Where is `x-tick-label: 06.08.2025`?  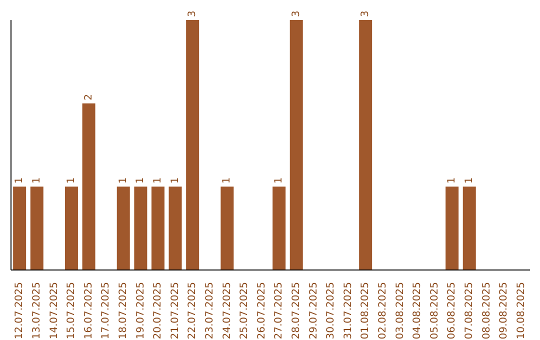
x-tick-label: 06.08.2025 is located at coordinates (452, 311).